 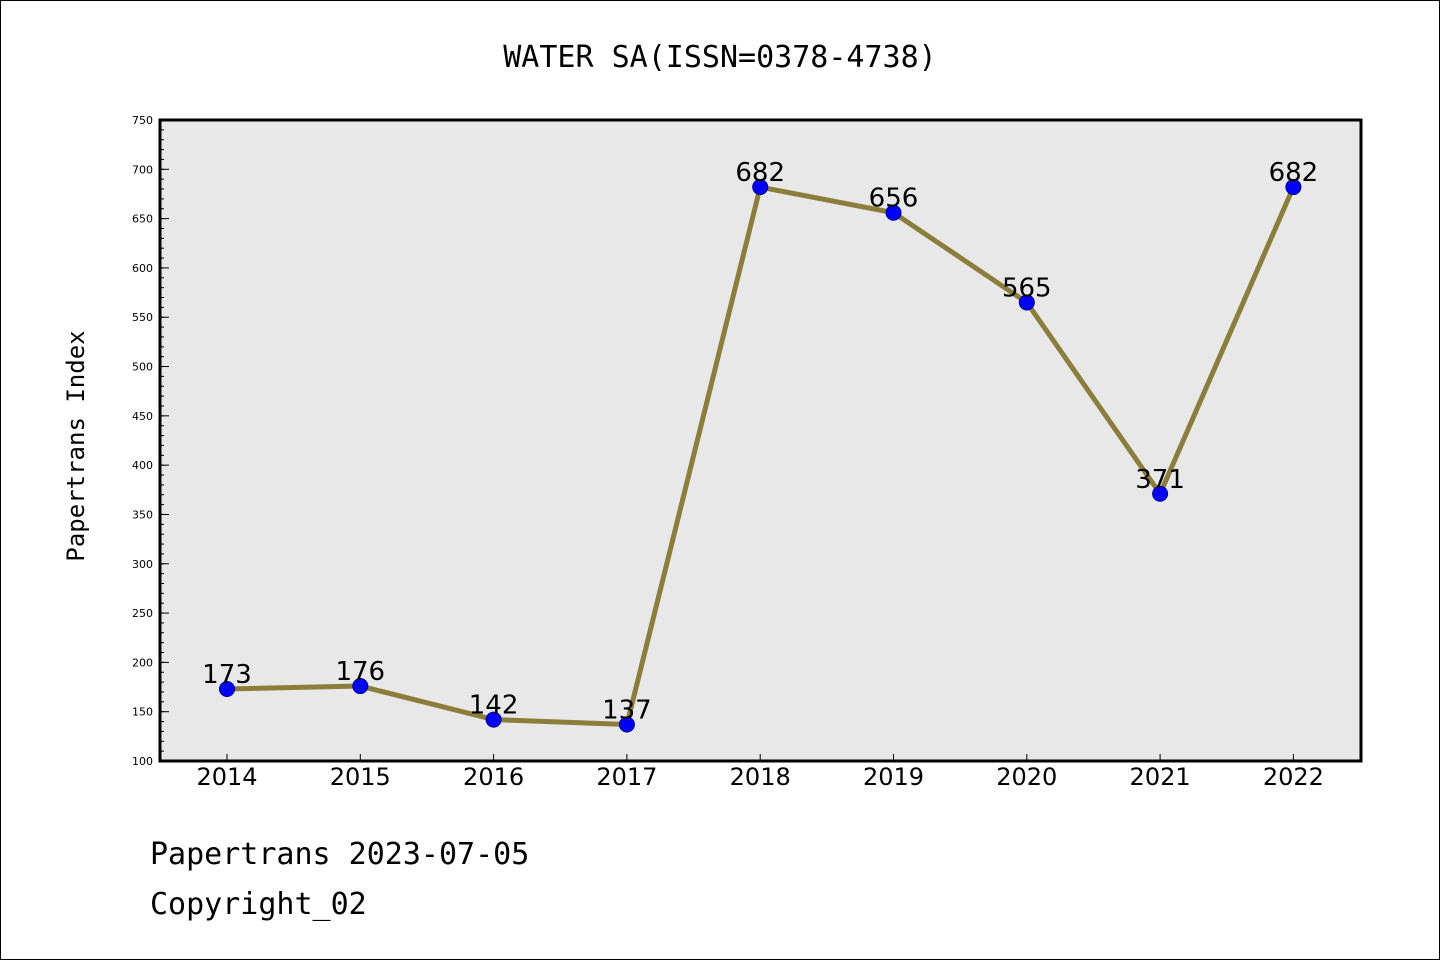 I want to click on y-axis-label: Papertrans Index, so click(x=76, y=445).